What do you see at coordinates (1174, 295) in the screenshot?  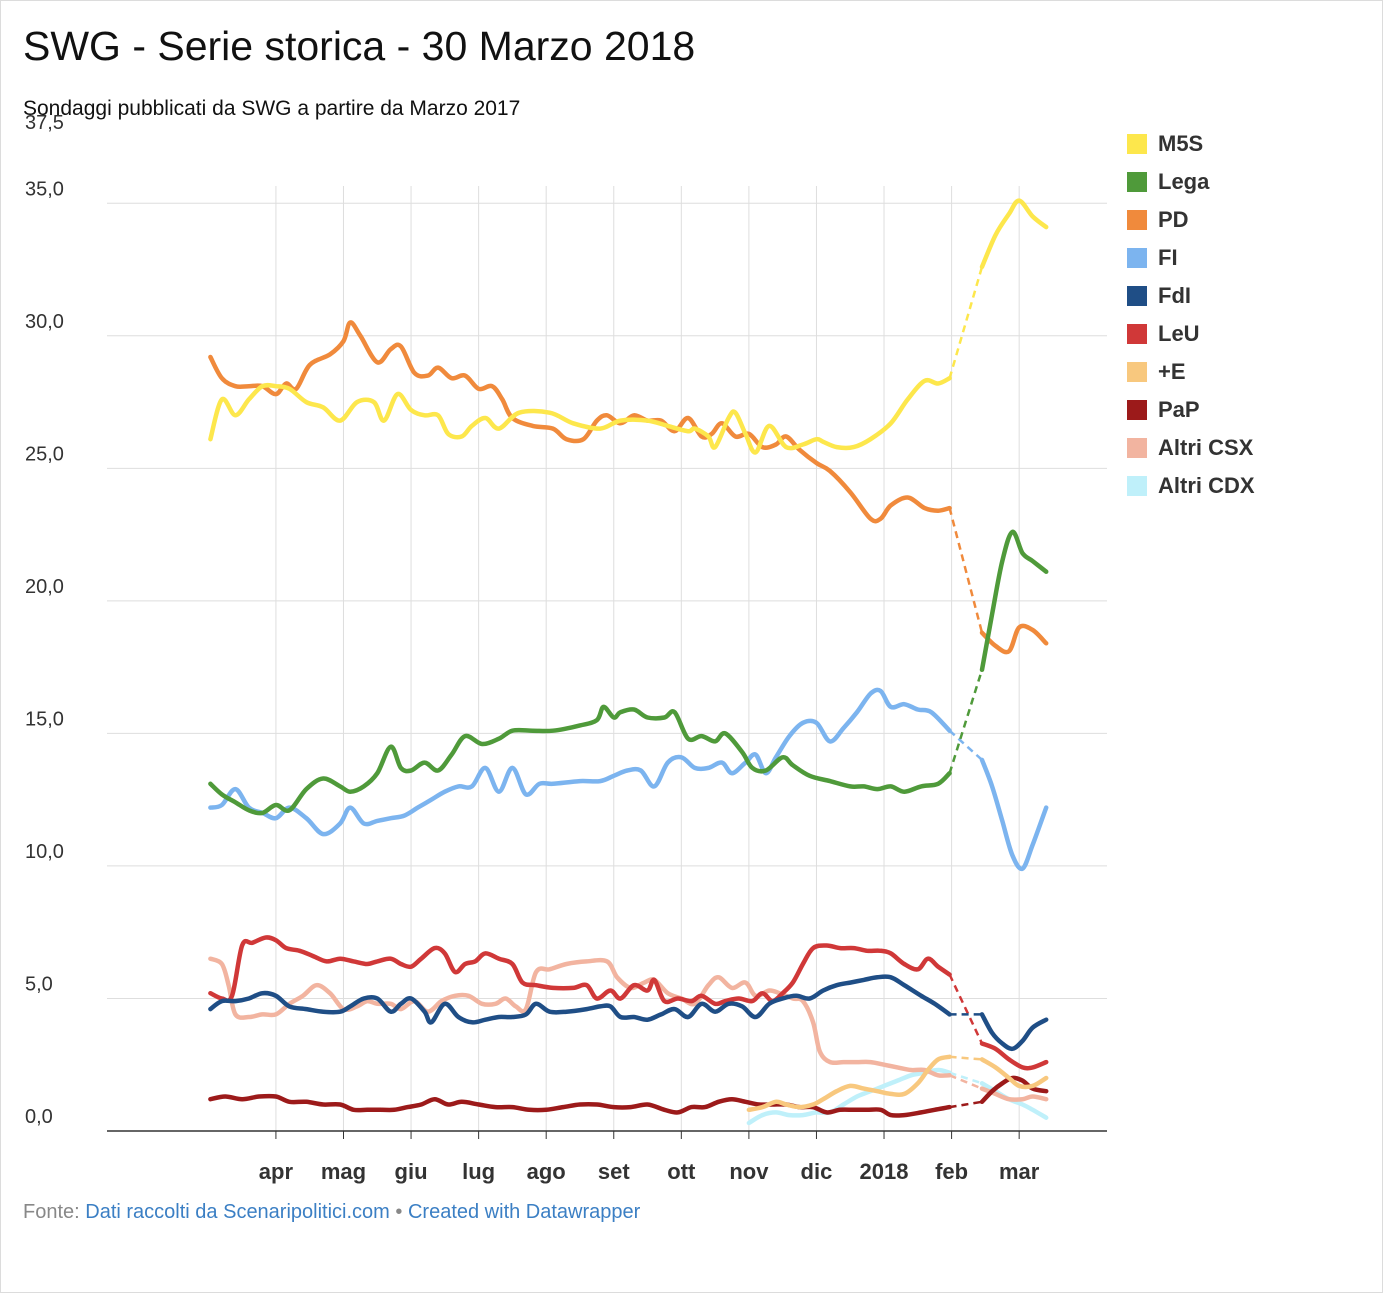 I see `legend-label: FdI` at bounding box center [1174, 295].